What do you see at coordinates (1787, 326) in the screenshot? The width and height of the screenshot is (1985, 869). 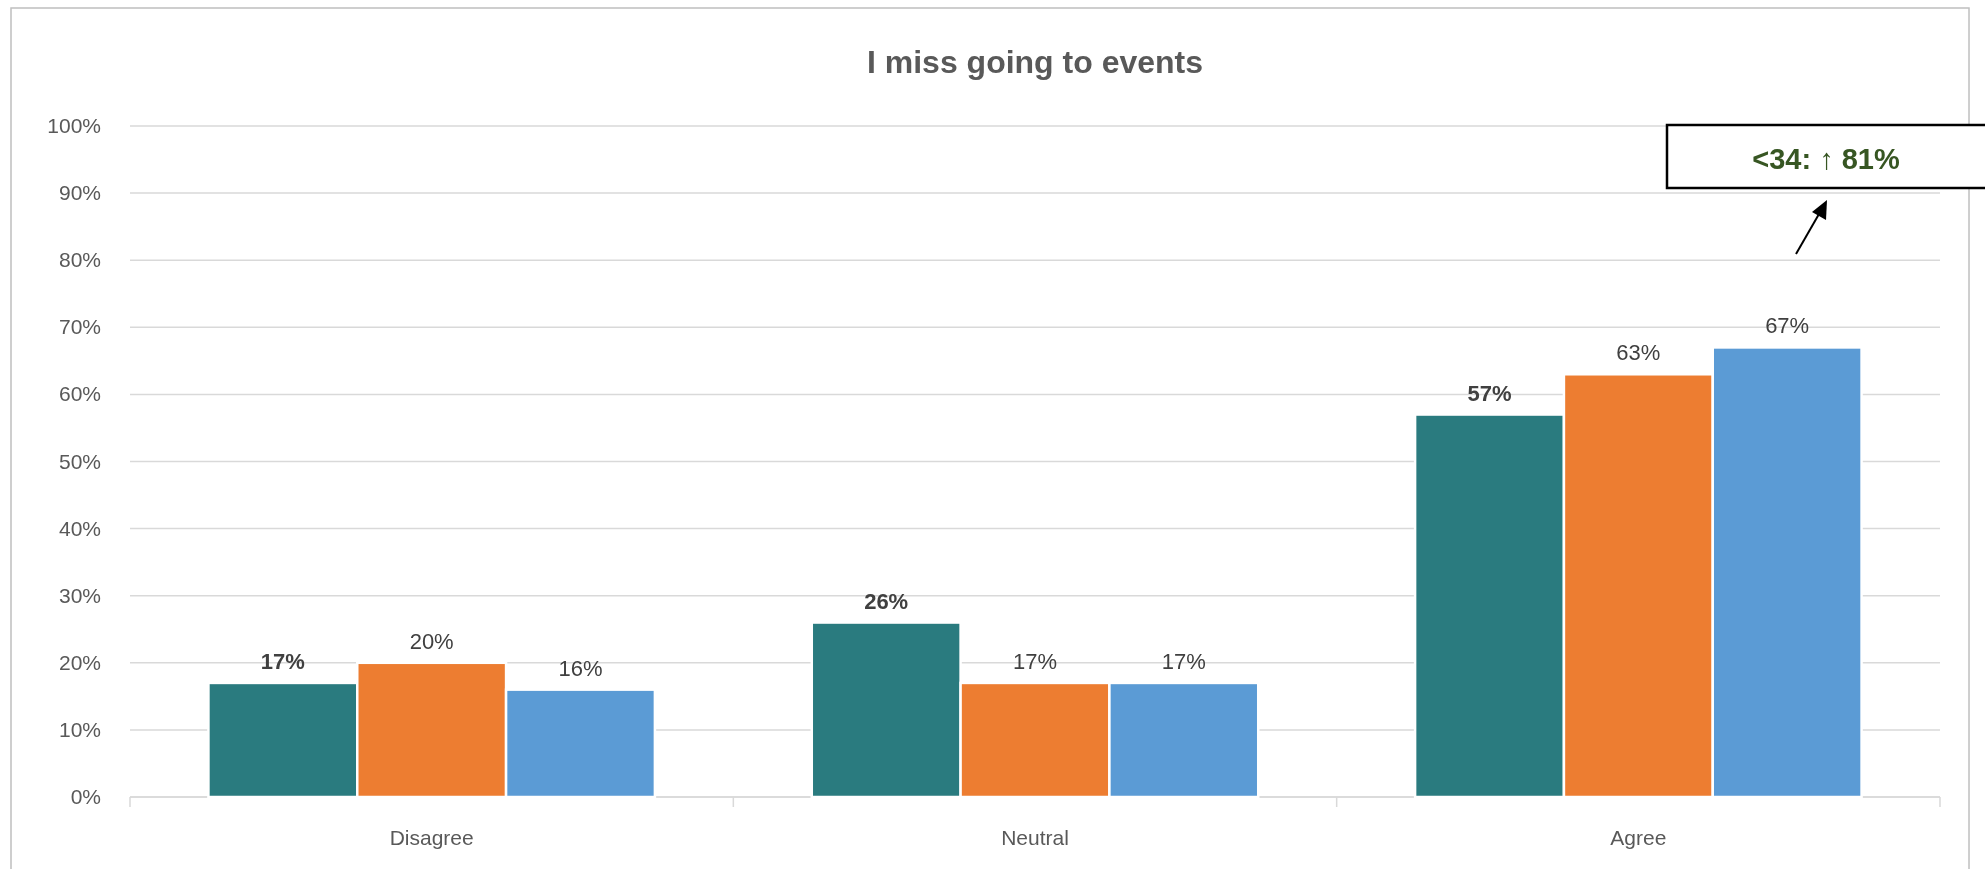 I see `data-label: 67%` at bounding box center [1787, 326].